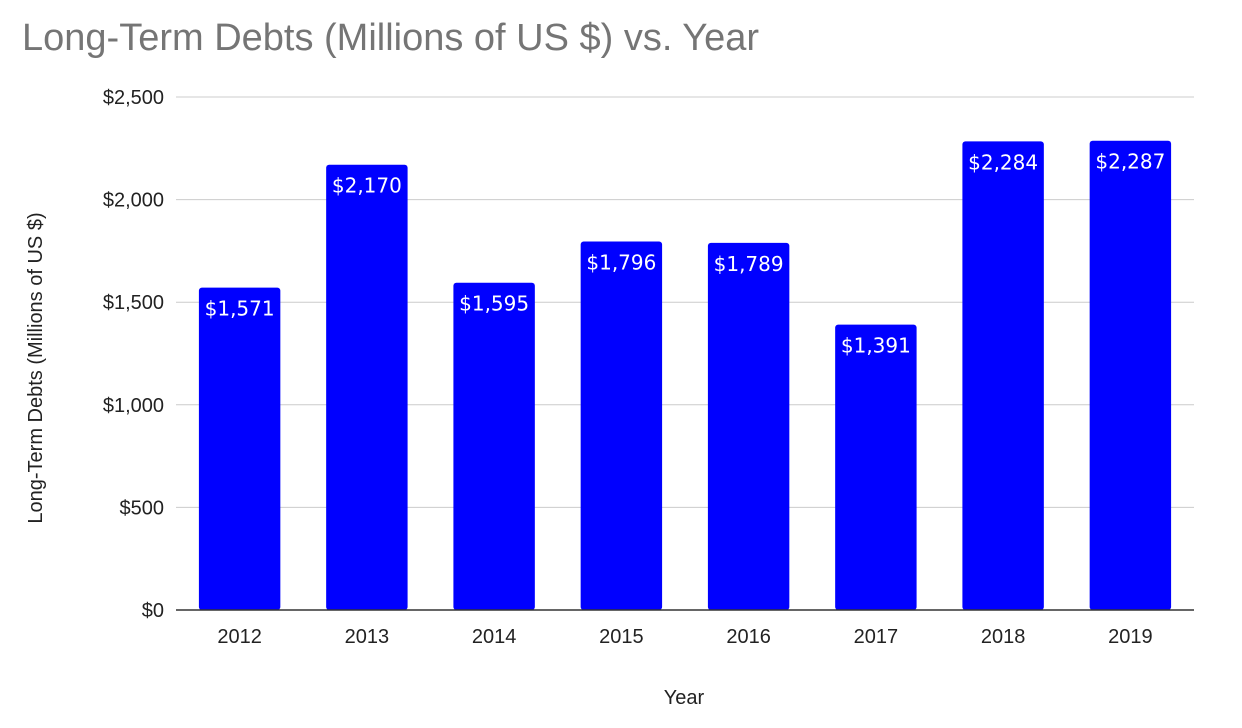 The height and width of the screenshot is (728, 1242). Describe the element at coordinates (684, 698) in the screenshot. I see `x-axis-label: Year` at that location.